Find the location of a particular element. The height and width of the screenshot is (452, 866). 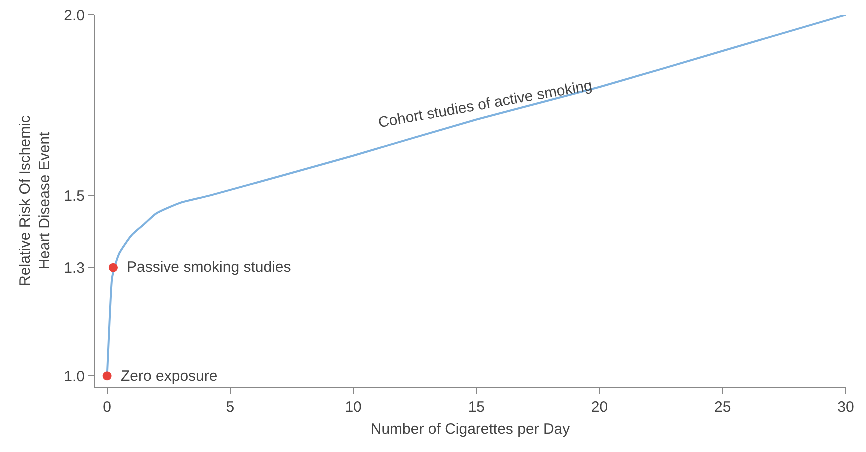

x-tick-label: 5 is located at coordinates (230, 407).